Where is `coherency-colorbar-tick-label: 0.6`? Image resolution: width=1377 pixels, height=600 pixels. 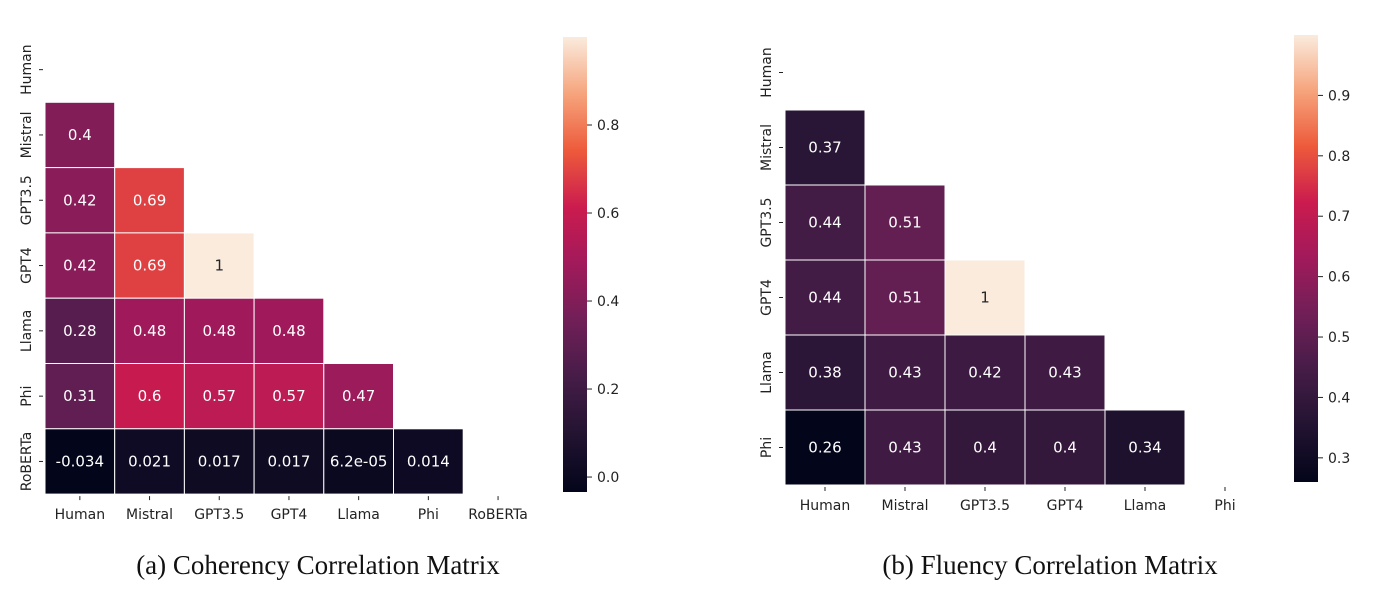 coherency-colorbar-tick-label: 0.6 is located at coordinates (608, 214).